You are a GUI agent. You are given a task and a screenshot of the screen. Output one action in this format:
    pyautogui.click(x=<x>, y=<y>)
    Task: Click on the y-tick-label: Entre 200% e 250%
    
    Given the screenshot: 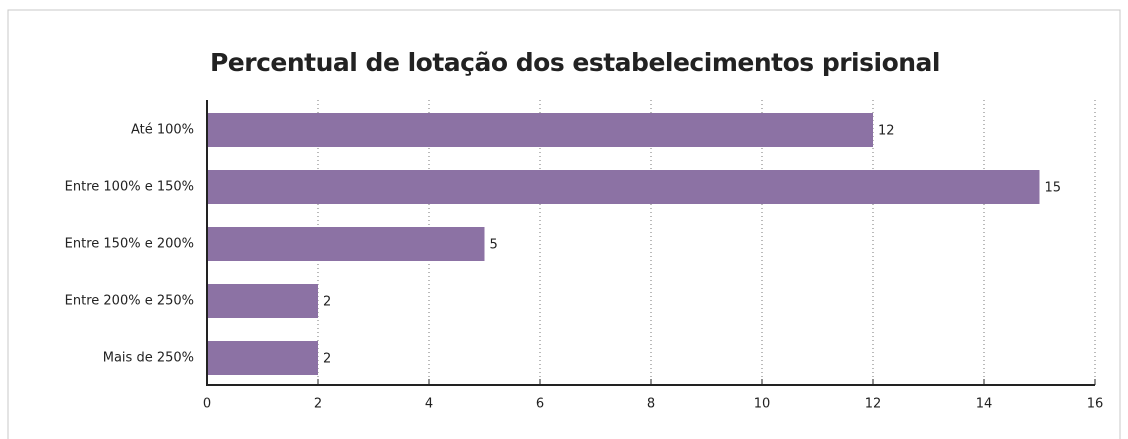 What is the action you would take?
    pyautogui.click(x=129, y=301)
    